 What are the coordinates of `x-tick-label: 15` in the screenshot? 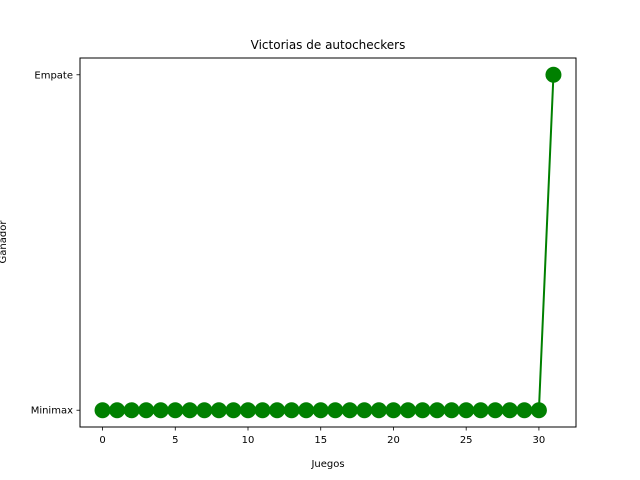 It's located at (320, 440).